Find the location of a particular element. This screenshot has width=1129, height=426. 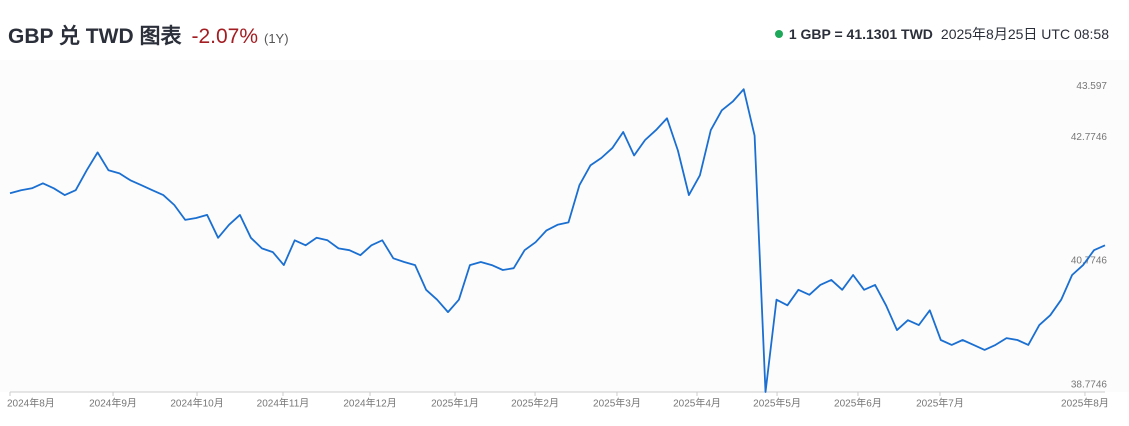

y-tick-label: 42.7746 is located at coordinates (1089, 137).